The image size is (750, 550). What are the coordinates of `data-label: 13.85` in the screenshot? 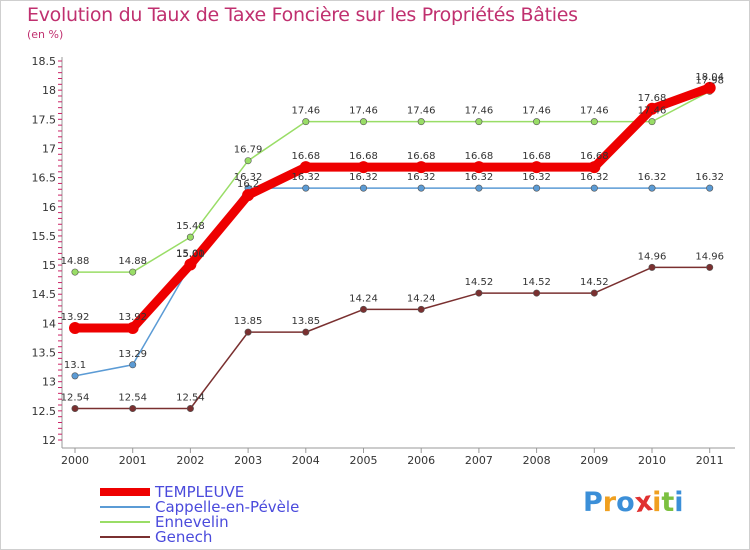 It's located at (248, 321).